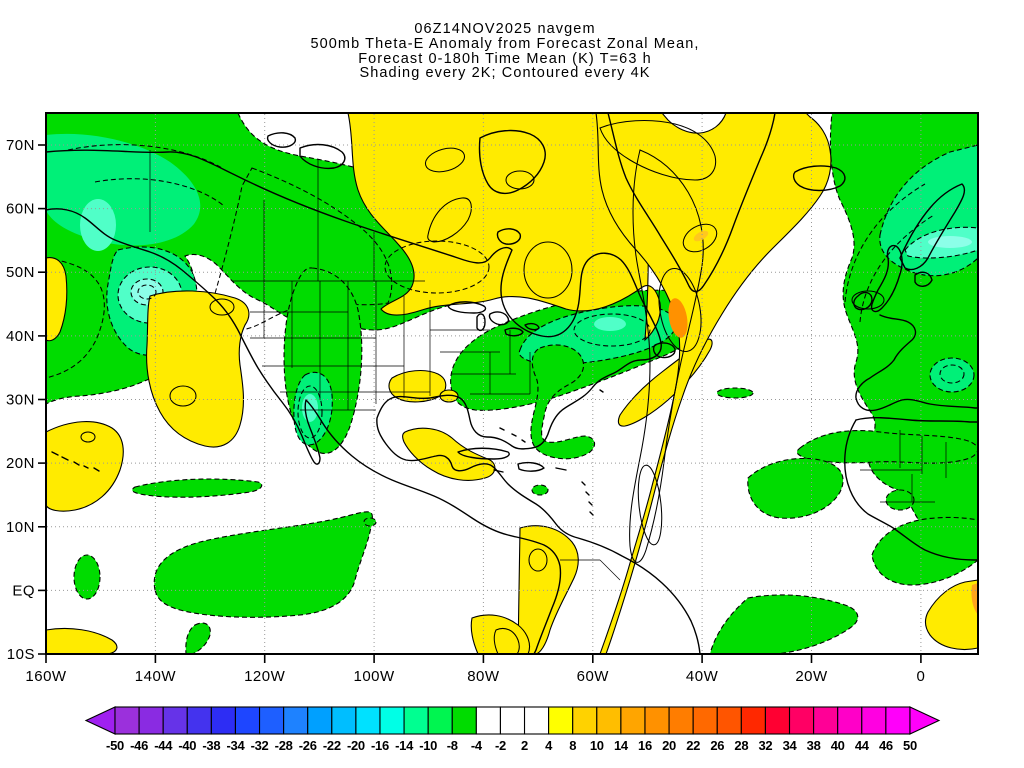 The image size is (1024, 768). What do you see at coordinates (925, 720) in the screenshot?
I see `colorbar-right-arrow` at bounding box center [925, 720].